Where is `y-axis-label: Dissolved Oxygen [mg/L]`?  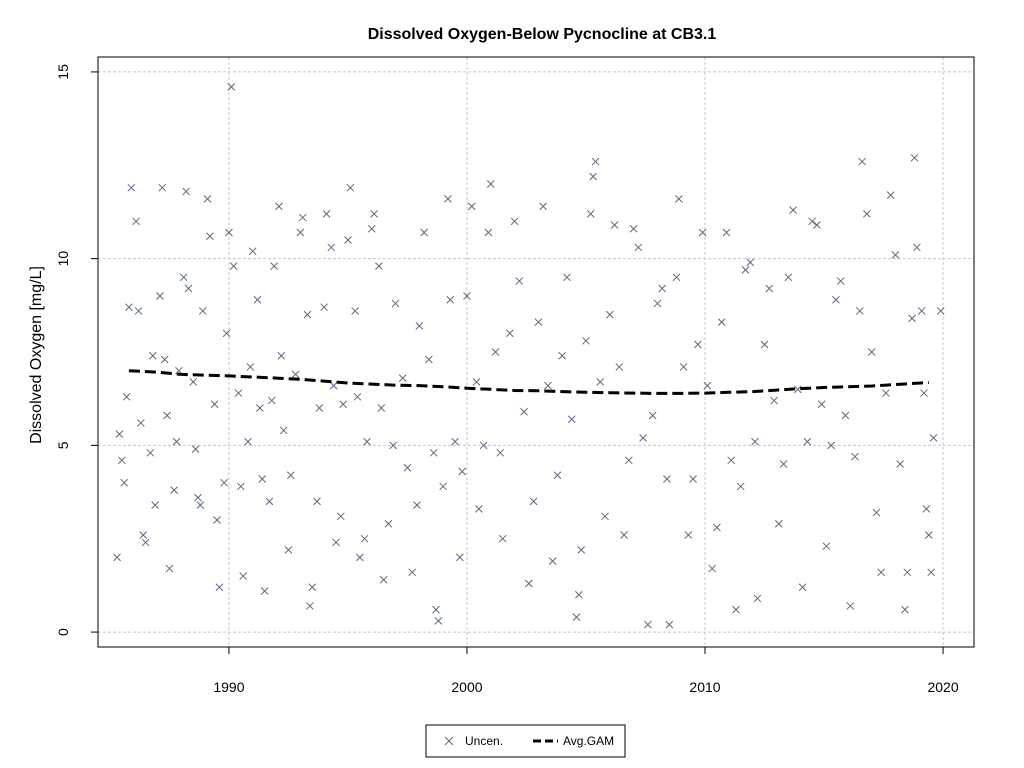
y-axis-label: Dissolved Oxygen [mg/L] is located at coordinates (36, 355).